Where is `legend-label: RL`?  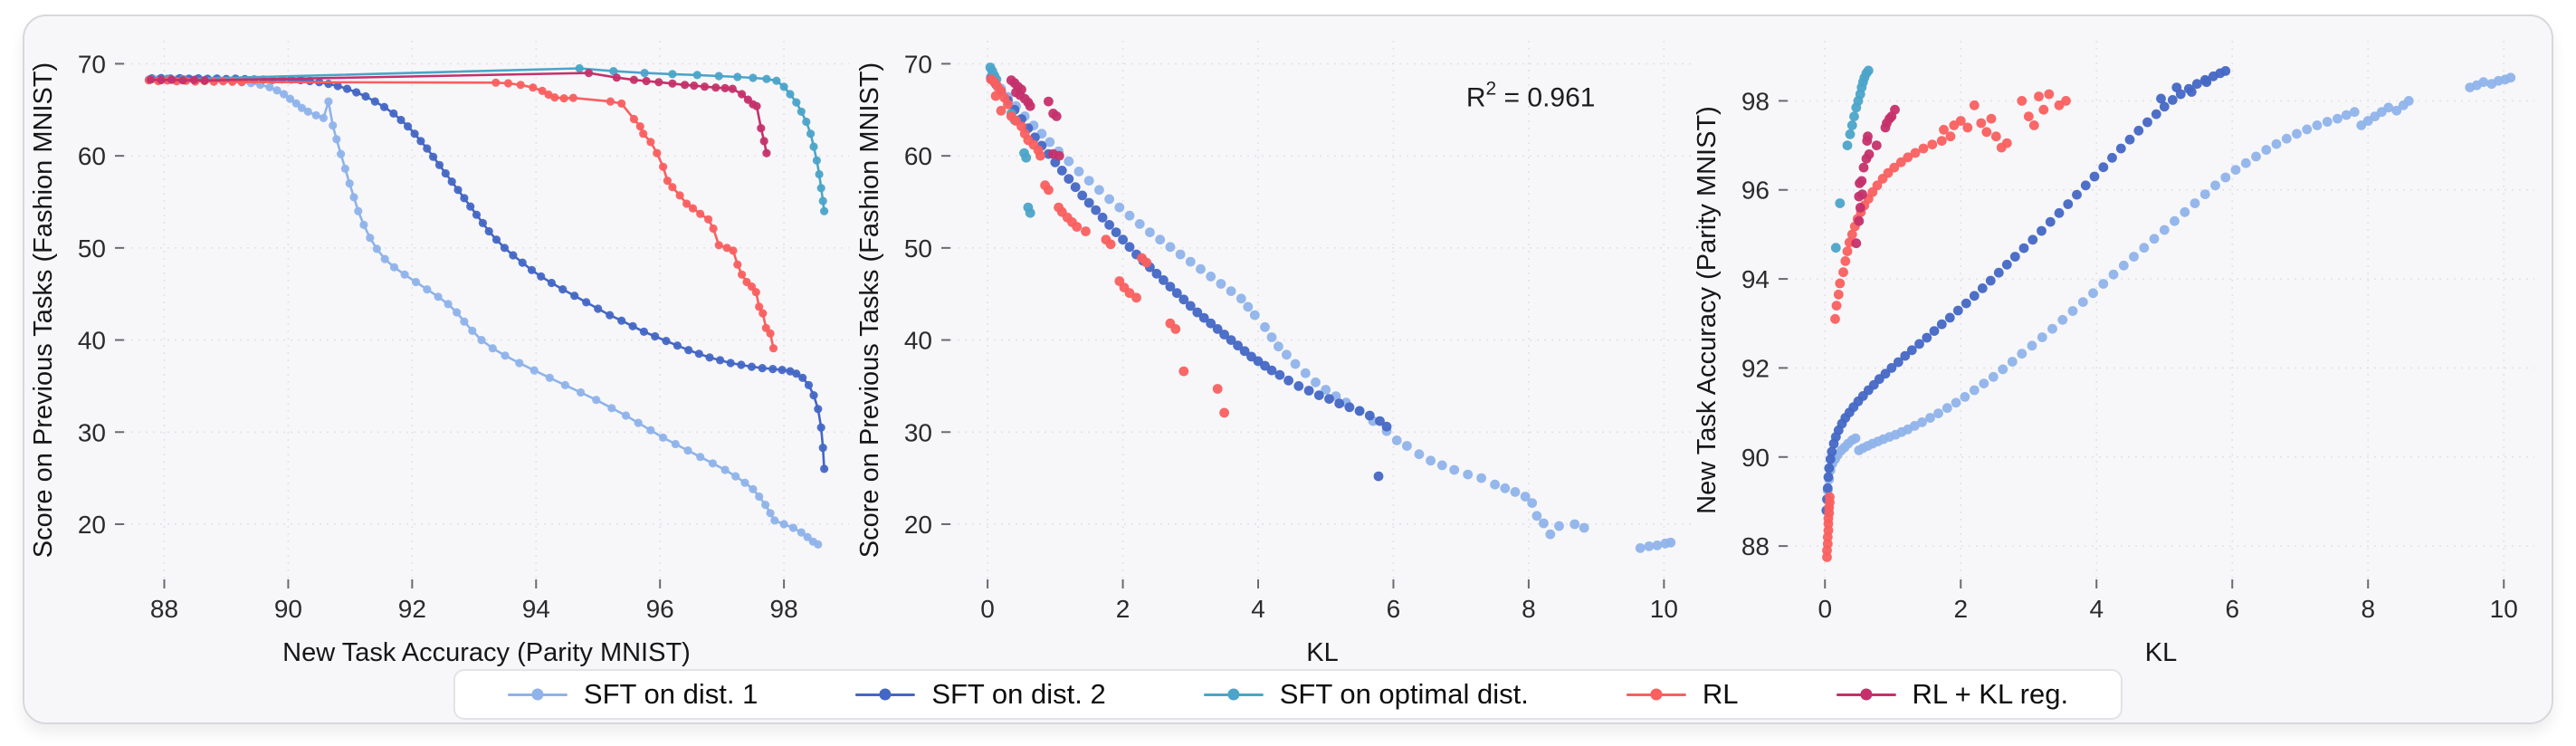
legend-label: RL is located at coordinates (1721, 694).